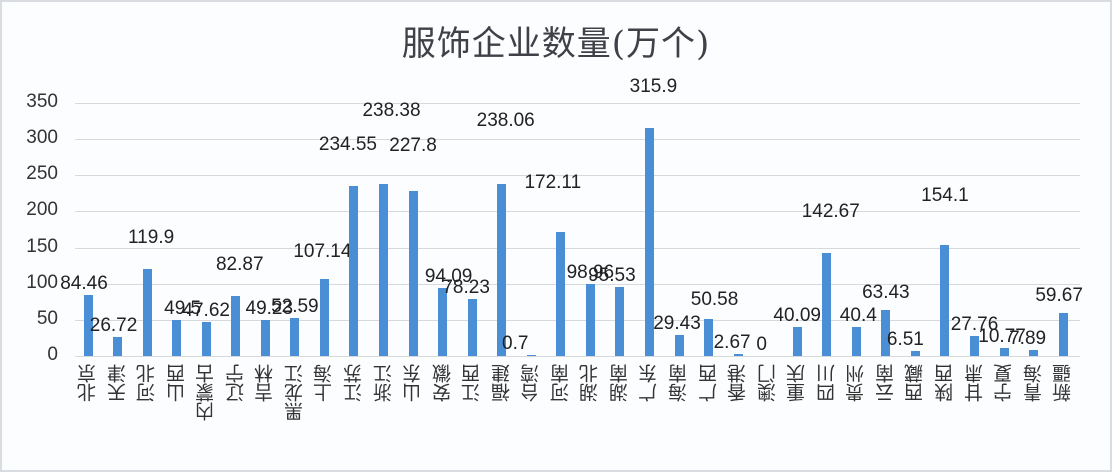 Image resolution: width=1112 pixels, height=472 pixels. What do you see at coordinates (856, 383) in the screenshot?
I see `x-tick-label: 贵州` at bounding box center [856, 383].